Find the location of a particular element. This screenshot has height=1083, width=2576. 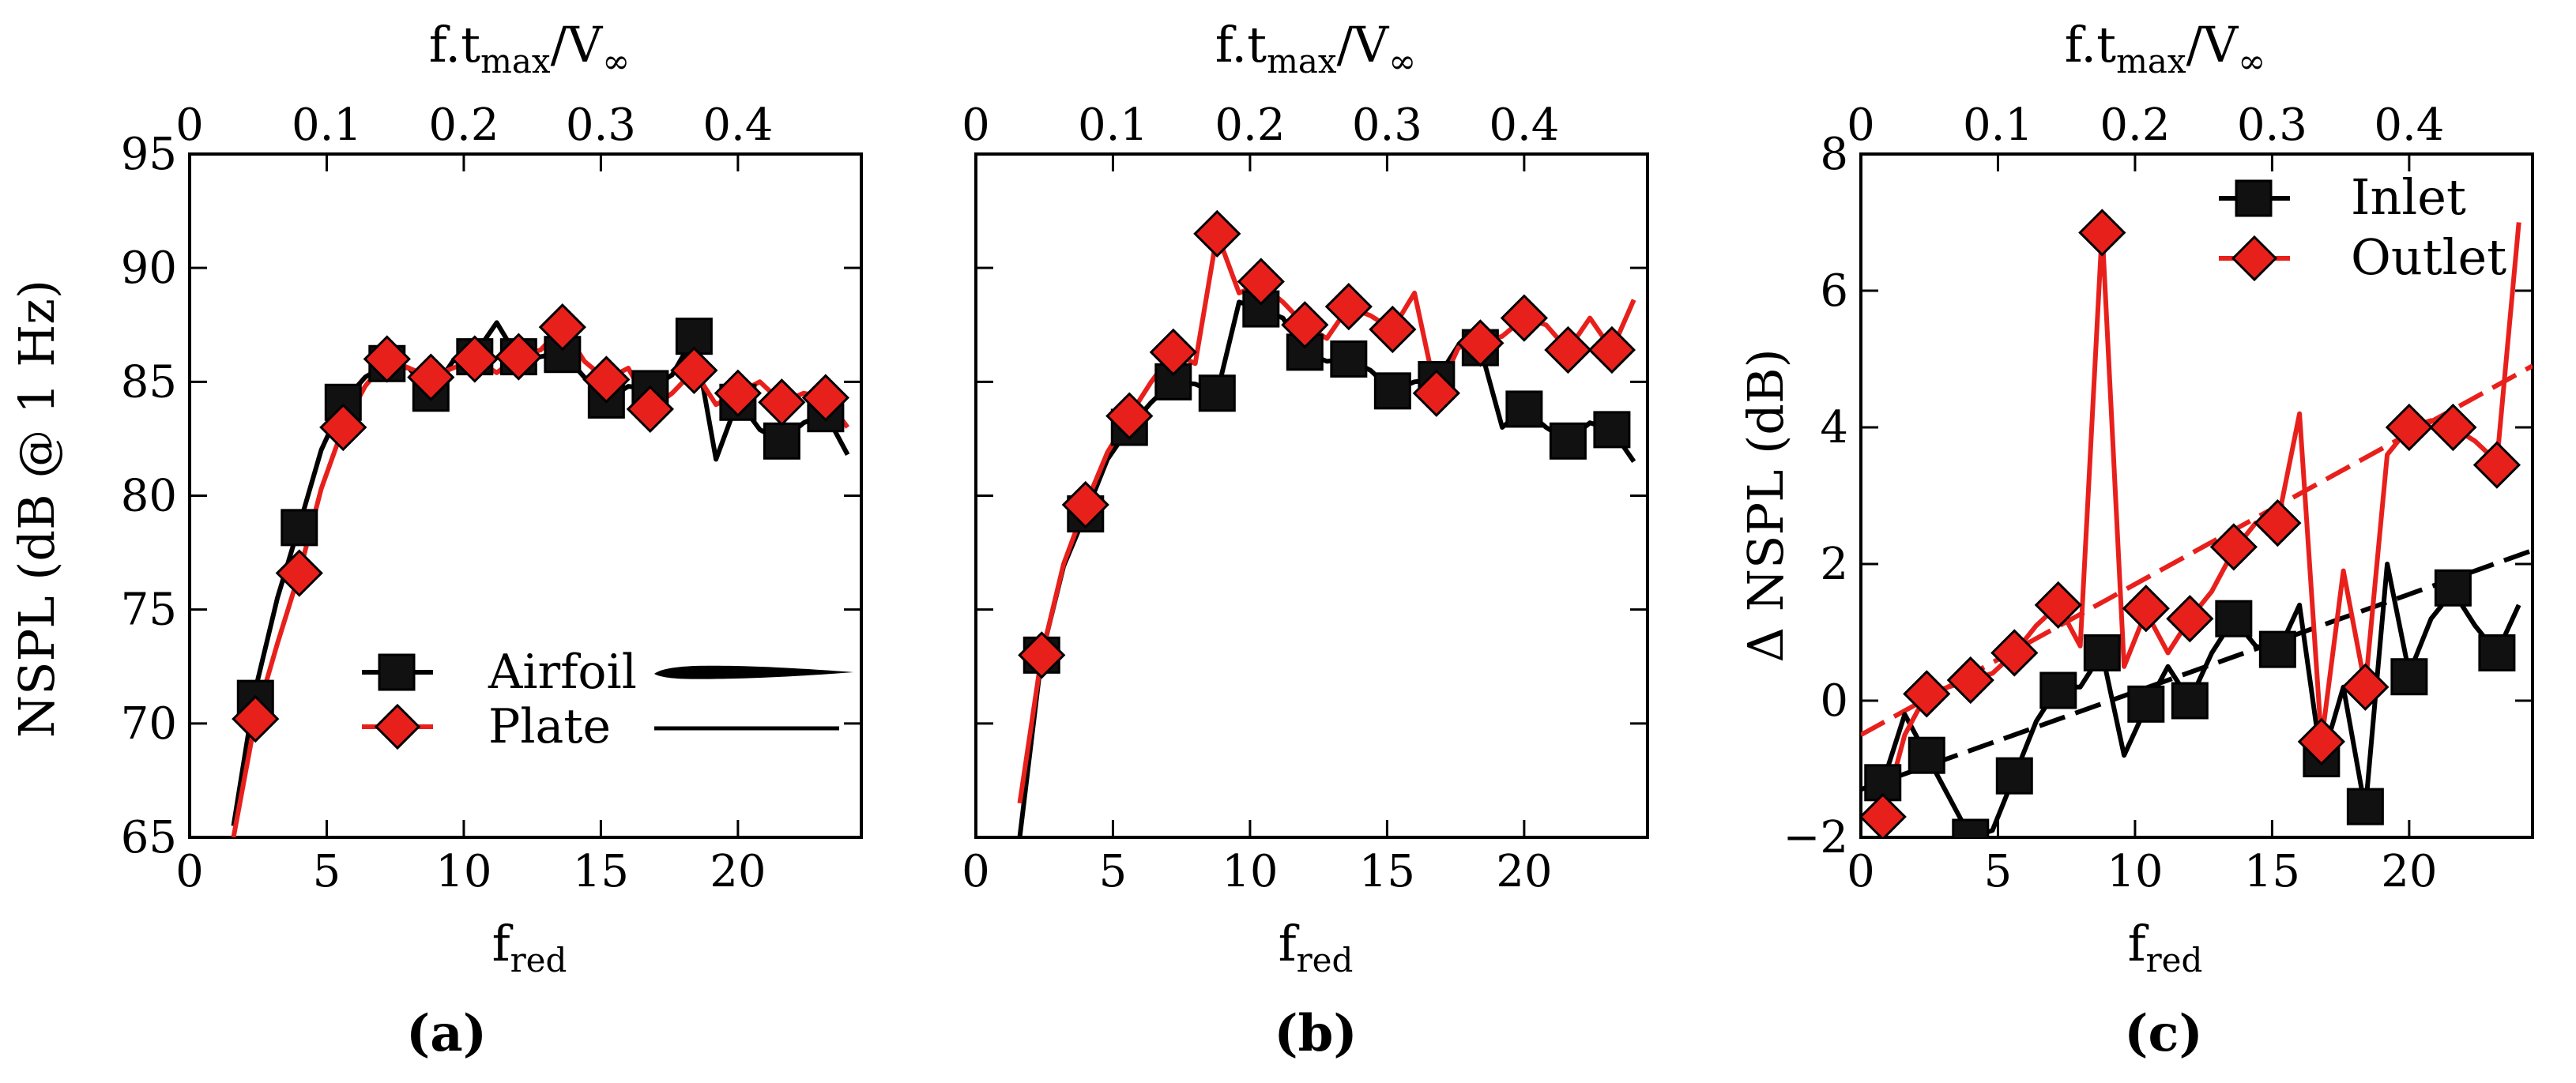

y-axis-label-c: Δ NSPL (dB) is located at coordinates (1766, 505).